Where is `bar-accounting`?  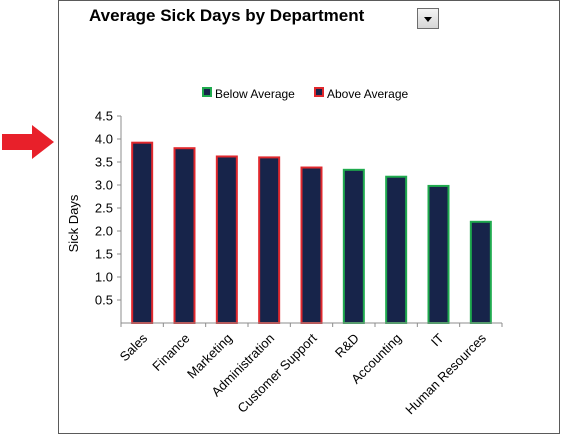
bar-accounting is located at coordinates (396, 249).